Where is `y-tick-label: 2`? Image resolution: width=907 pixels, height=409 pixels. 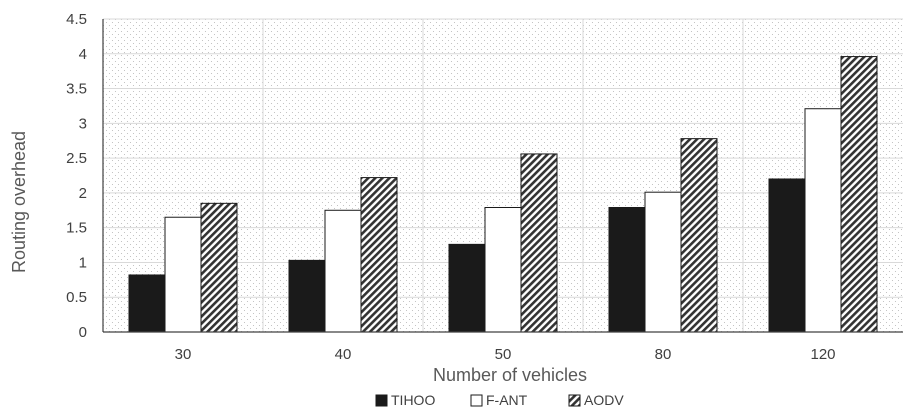
y-tick-label: 2 is located at coordinates (83, 193).